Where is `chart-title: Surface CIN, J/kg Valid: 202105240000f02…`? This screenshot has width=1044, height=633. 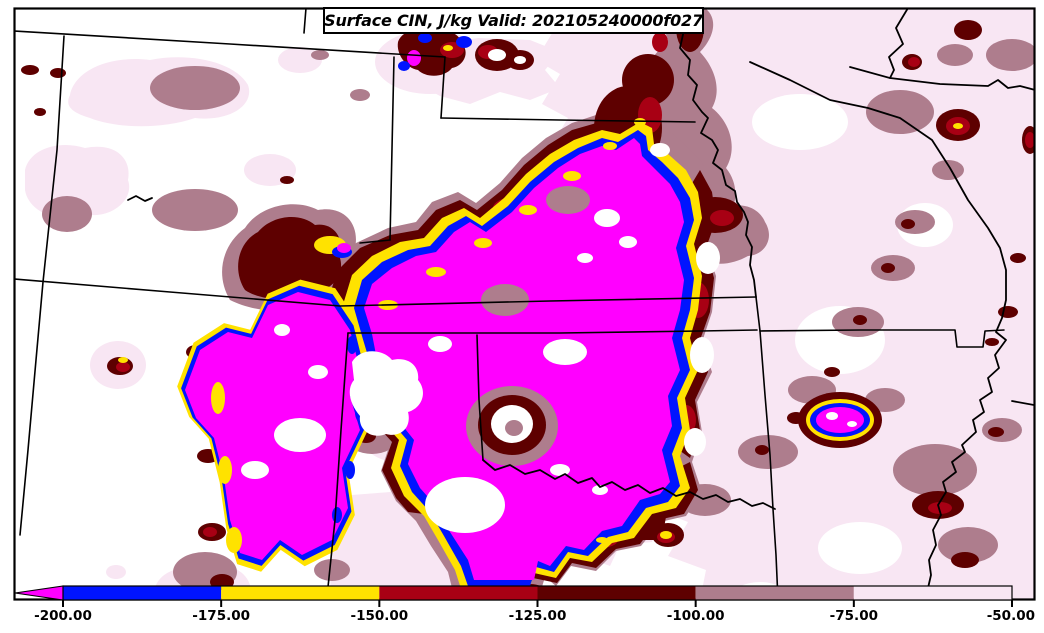 chart-title: Surface CIN, J/kg Valid: 202105240000f02… is located at coordinates (513, 20).